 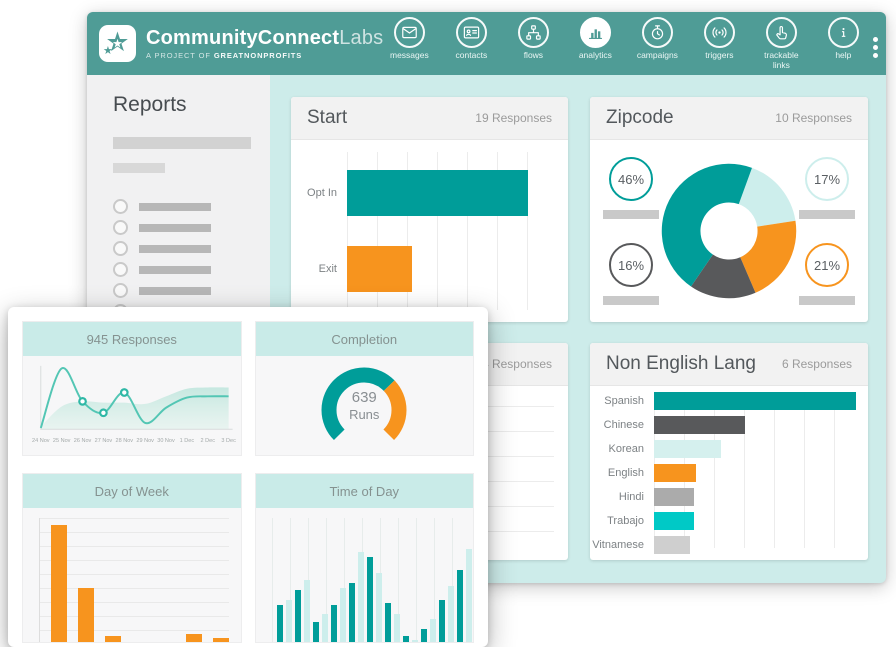 I want to click on bar-label: Vitnamese, so click(x=622, y=545).